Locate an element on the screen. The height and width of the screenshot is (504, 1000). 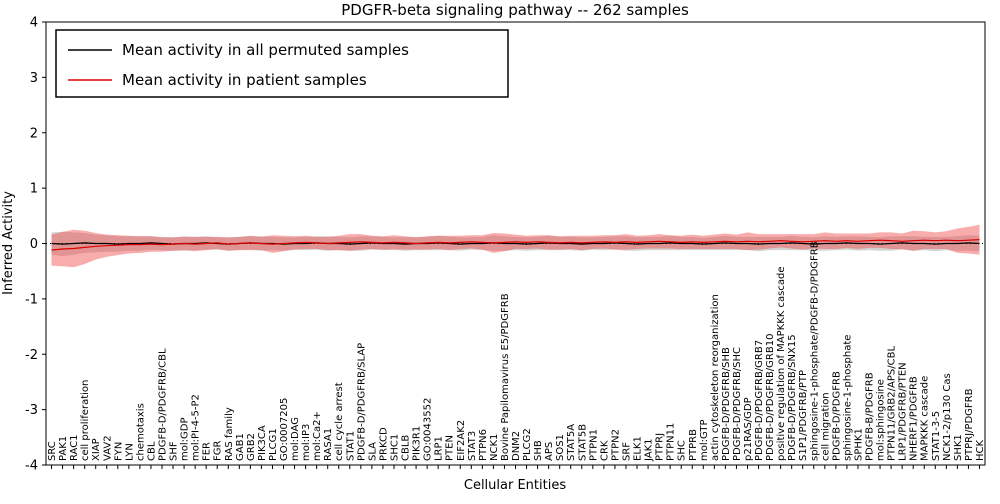
x-tick-label: cell migration is located at coordinates (825, 426).